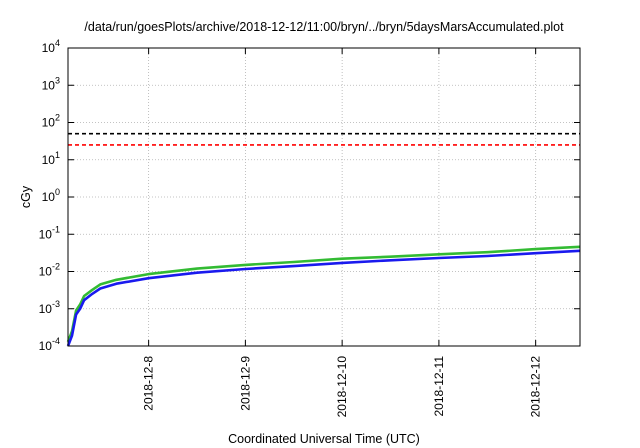  Describe the element at coordinates (51, 46) in the screenshot. I see `y-tick-label: 10⁴` at that location.